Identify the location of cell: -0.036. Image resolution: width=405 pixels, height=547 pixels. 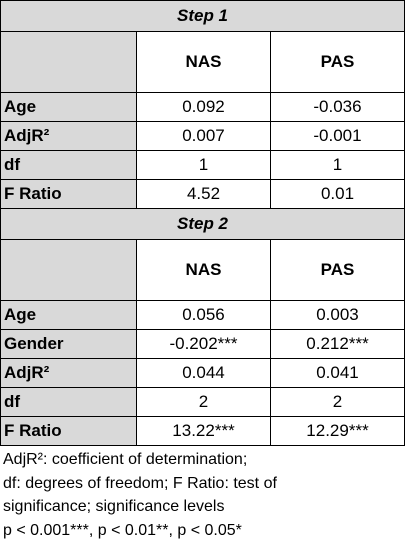
(337, 107).